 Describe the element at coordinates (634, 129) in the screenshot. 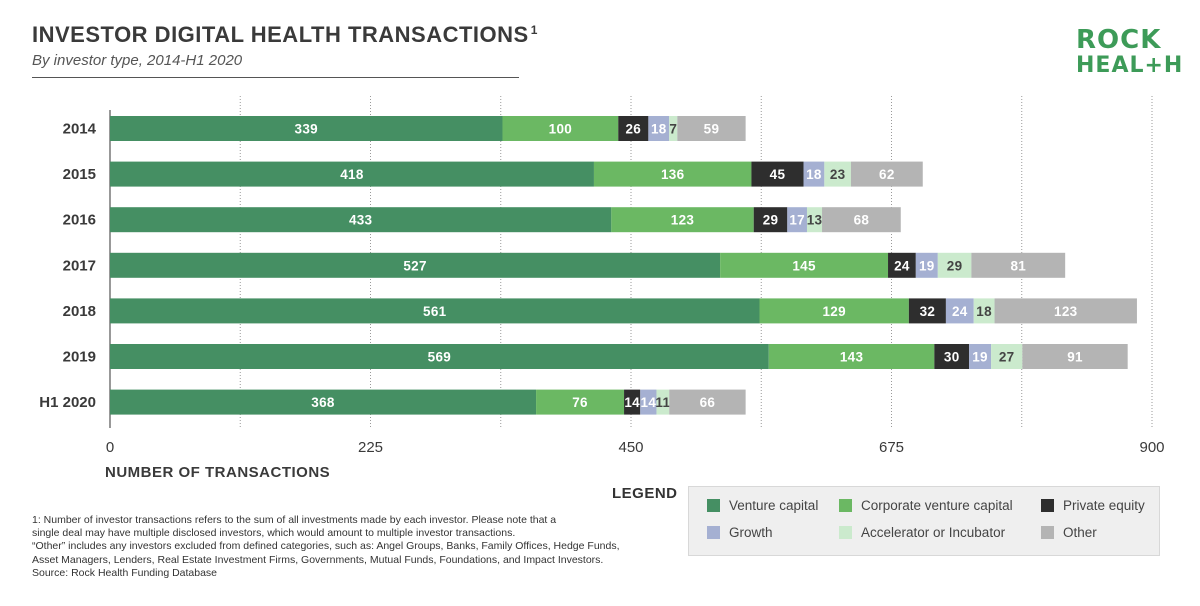

I see `data-label: 26` at that location.